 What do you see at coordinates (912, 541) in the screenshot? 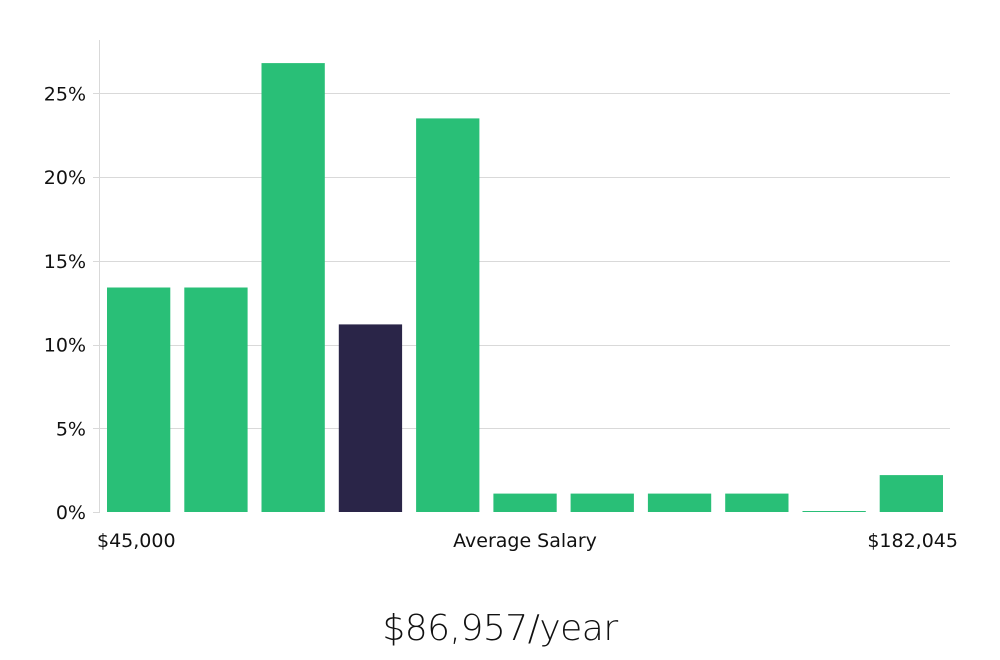
I see `x-max-label: $182,045` at bounding box center [912, 541].